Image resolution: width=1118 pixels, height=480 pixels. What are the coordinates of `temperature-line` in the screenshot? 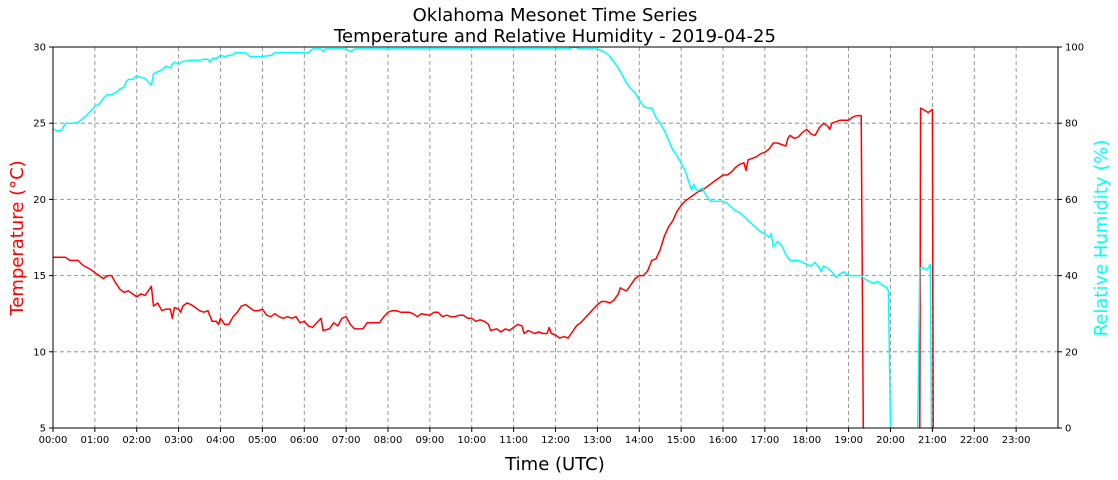 It's located at (926, 268).